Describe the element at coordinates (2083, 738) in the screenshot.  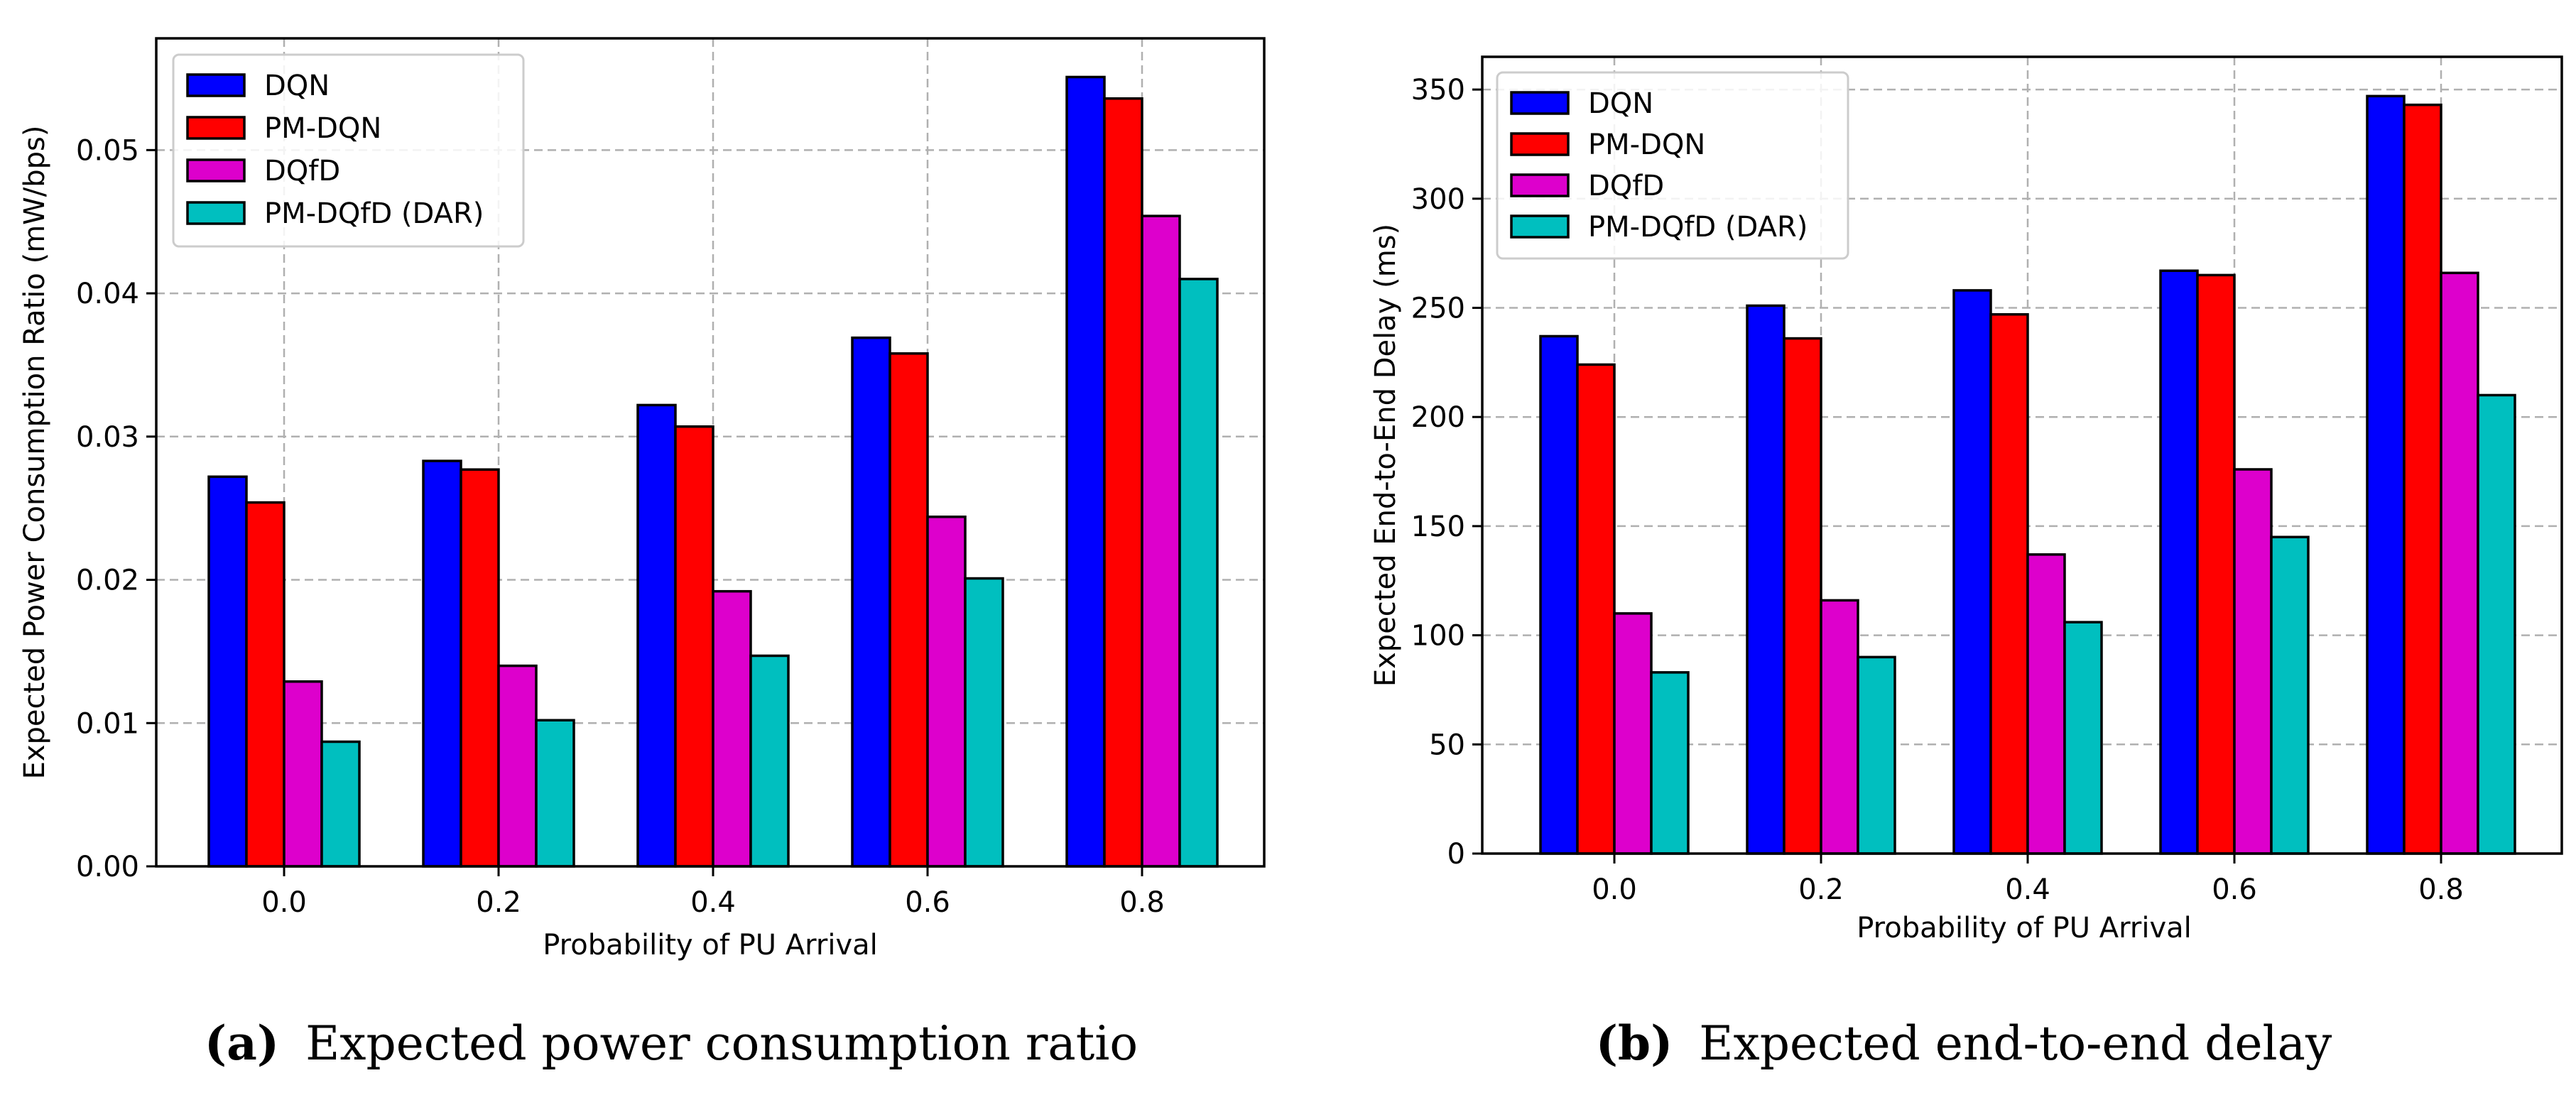
I see `chart-b-bar-pm-dqfd-dar-0.4` at that location.